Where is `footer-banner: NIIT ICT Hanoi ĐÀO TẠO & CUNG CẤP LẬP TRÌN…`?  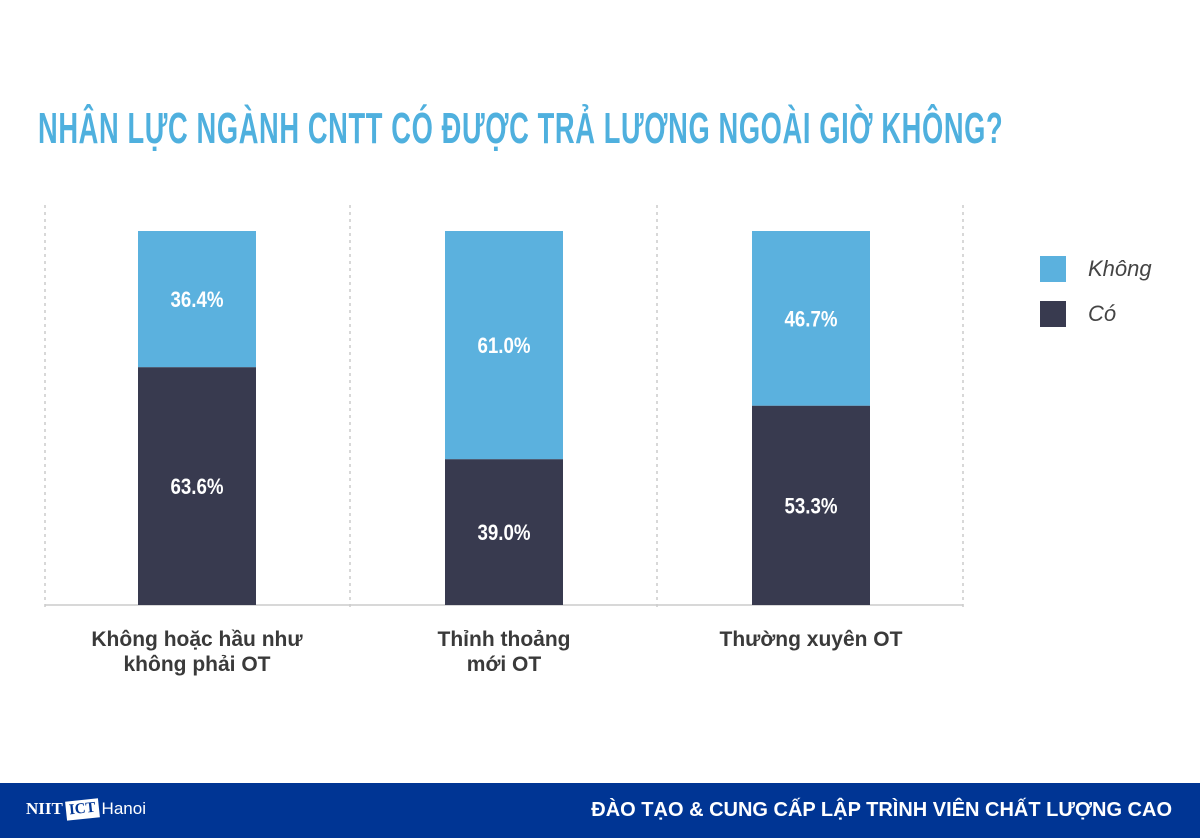 footer-banner: NIIT ICT Hanoi ĐÀO TẠO & CUNG CẤP LẬP TRÌN… is located at coordinates (600, 810).